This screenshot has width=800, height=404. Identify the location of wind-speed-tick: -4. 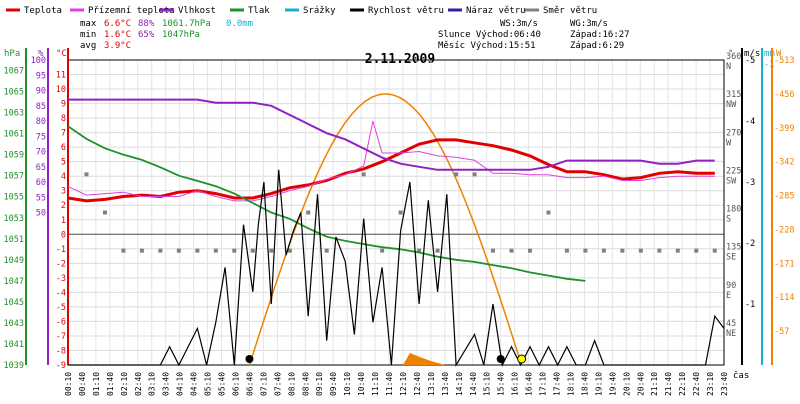
(750, 122).